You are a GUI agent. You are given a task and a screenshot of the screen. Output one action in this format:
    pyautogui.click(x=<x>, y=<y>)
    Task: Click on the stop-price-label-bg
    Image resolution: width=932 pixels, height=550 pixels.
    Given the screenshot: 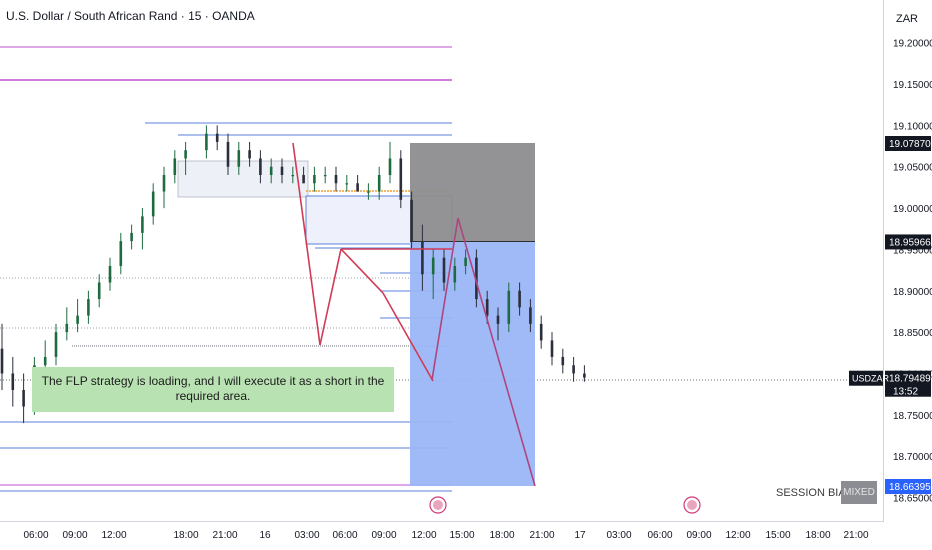 What is the action you would take?
    pyautogui.click(x=908, y=143)
    